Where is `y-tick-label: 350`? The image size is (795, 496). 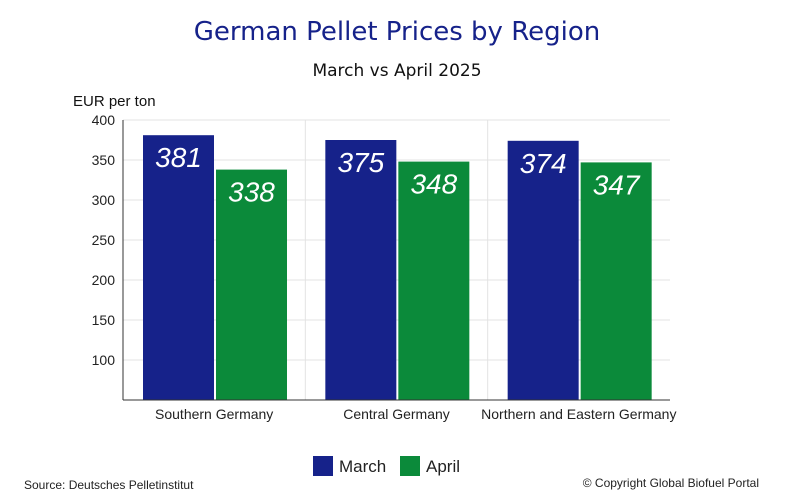
y-tick-label: 350 is located at coordinates (104, 160).